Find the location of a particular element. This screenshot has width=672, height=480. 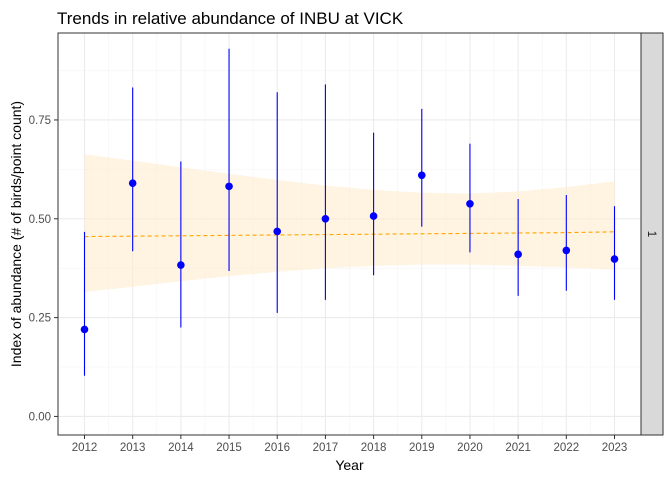

y-tick-label: 0.25 is located at coordinates (40, 319).